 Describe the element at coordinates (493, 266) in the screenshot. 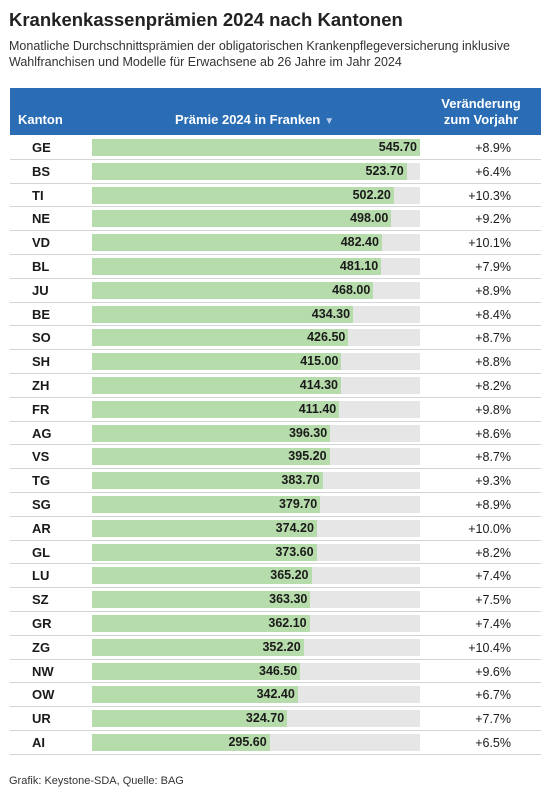

I see `change-value: +7.9%` at that location.